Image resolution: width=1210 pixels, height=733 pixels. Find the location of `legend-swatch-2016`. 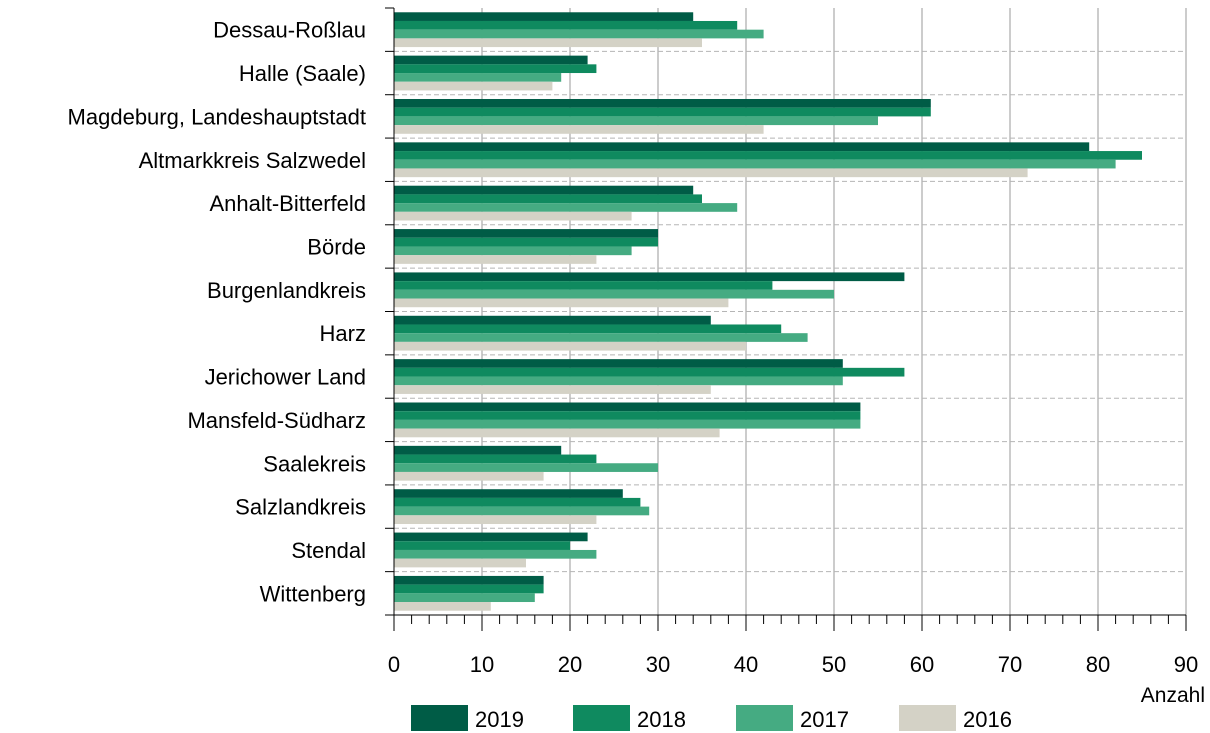

legend-swatch-2016 is located at coordinates (927, 718).